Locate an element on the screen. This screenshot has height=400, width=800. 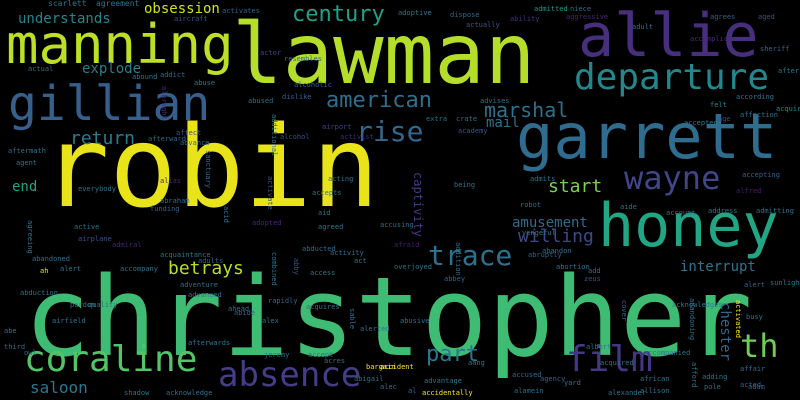
word-69: crate is located at coordinates (467, 119).